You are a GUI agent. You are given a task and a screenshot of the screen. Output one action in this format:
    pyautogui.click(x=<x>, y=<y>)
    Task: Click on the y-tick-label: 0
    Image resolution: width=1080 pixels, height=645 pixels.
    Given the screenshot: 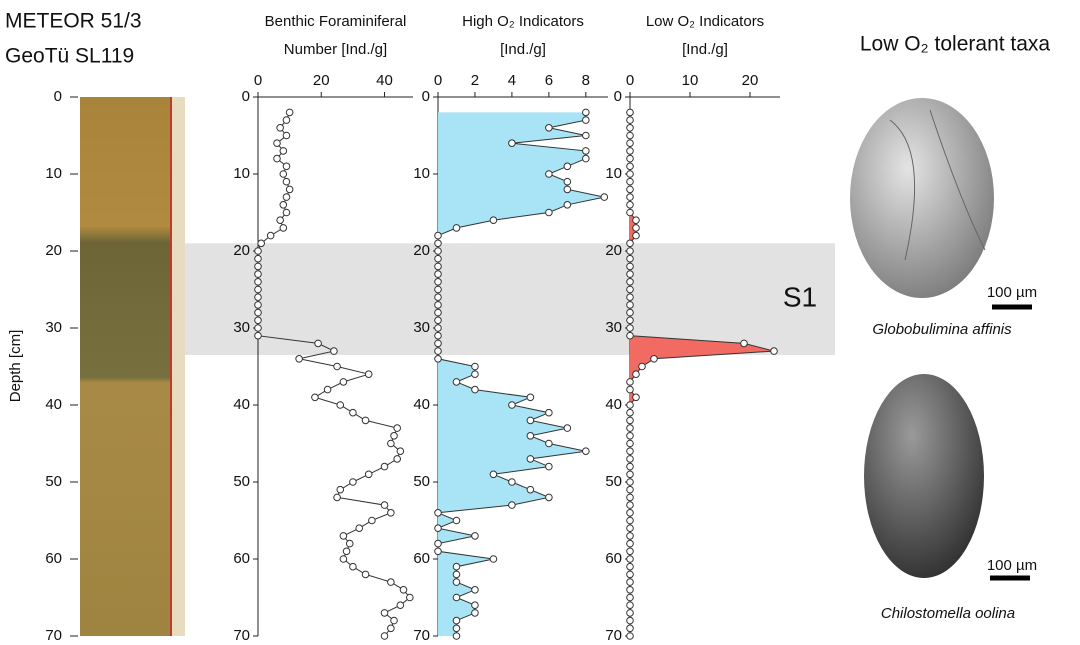 What is the action you would take?
    pyautogui.click(x=246, y=96)
    